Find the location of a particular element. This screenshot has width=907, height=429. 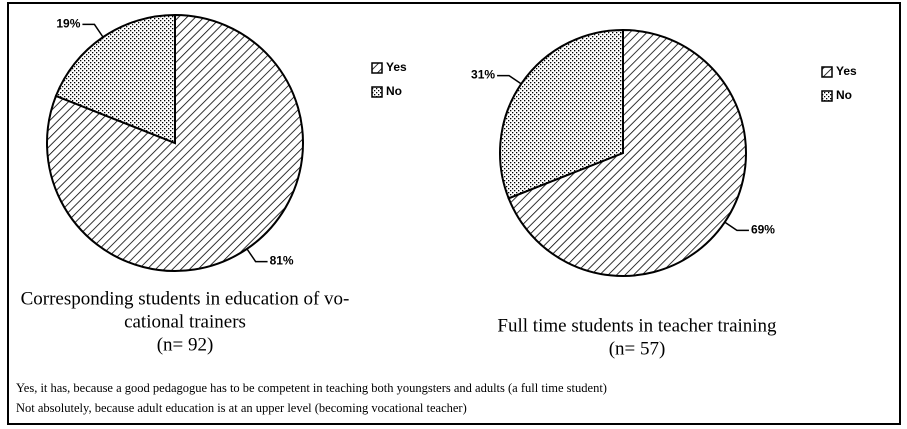

pie-slice is located at coordinates (115, 79).